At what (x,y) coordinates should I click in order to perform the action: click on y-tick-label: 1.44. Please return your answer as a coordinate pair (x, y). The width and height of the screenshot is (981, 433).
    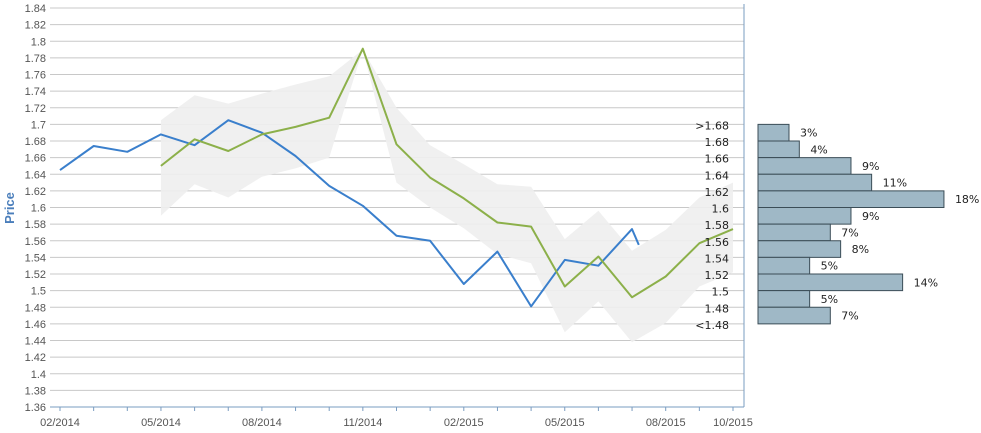
    Looking at the image, I should click on (35, 342).